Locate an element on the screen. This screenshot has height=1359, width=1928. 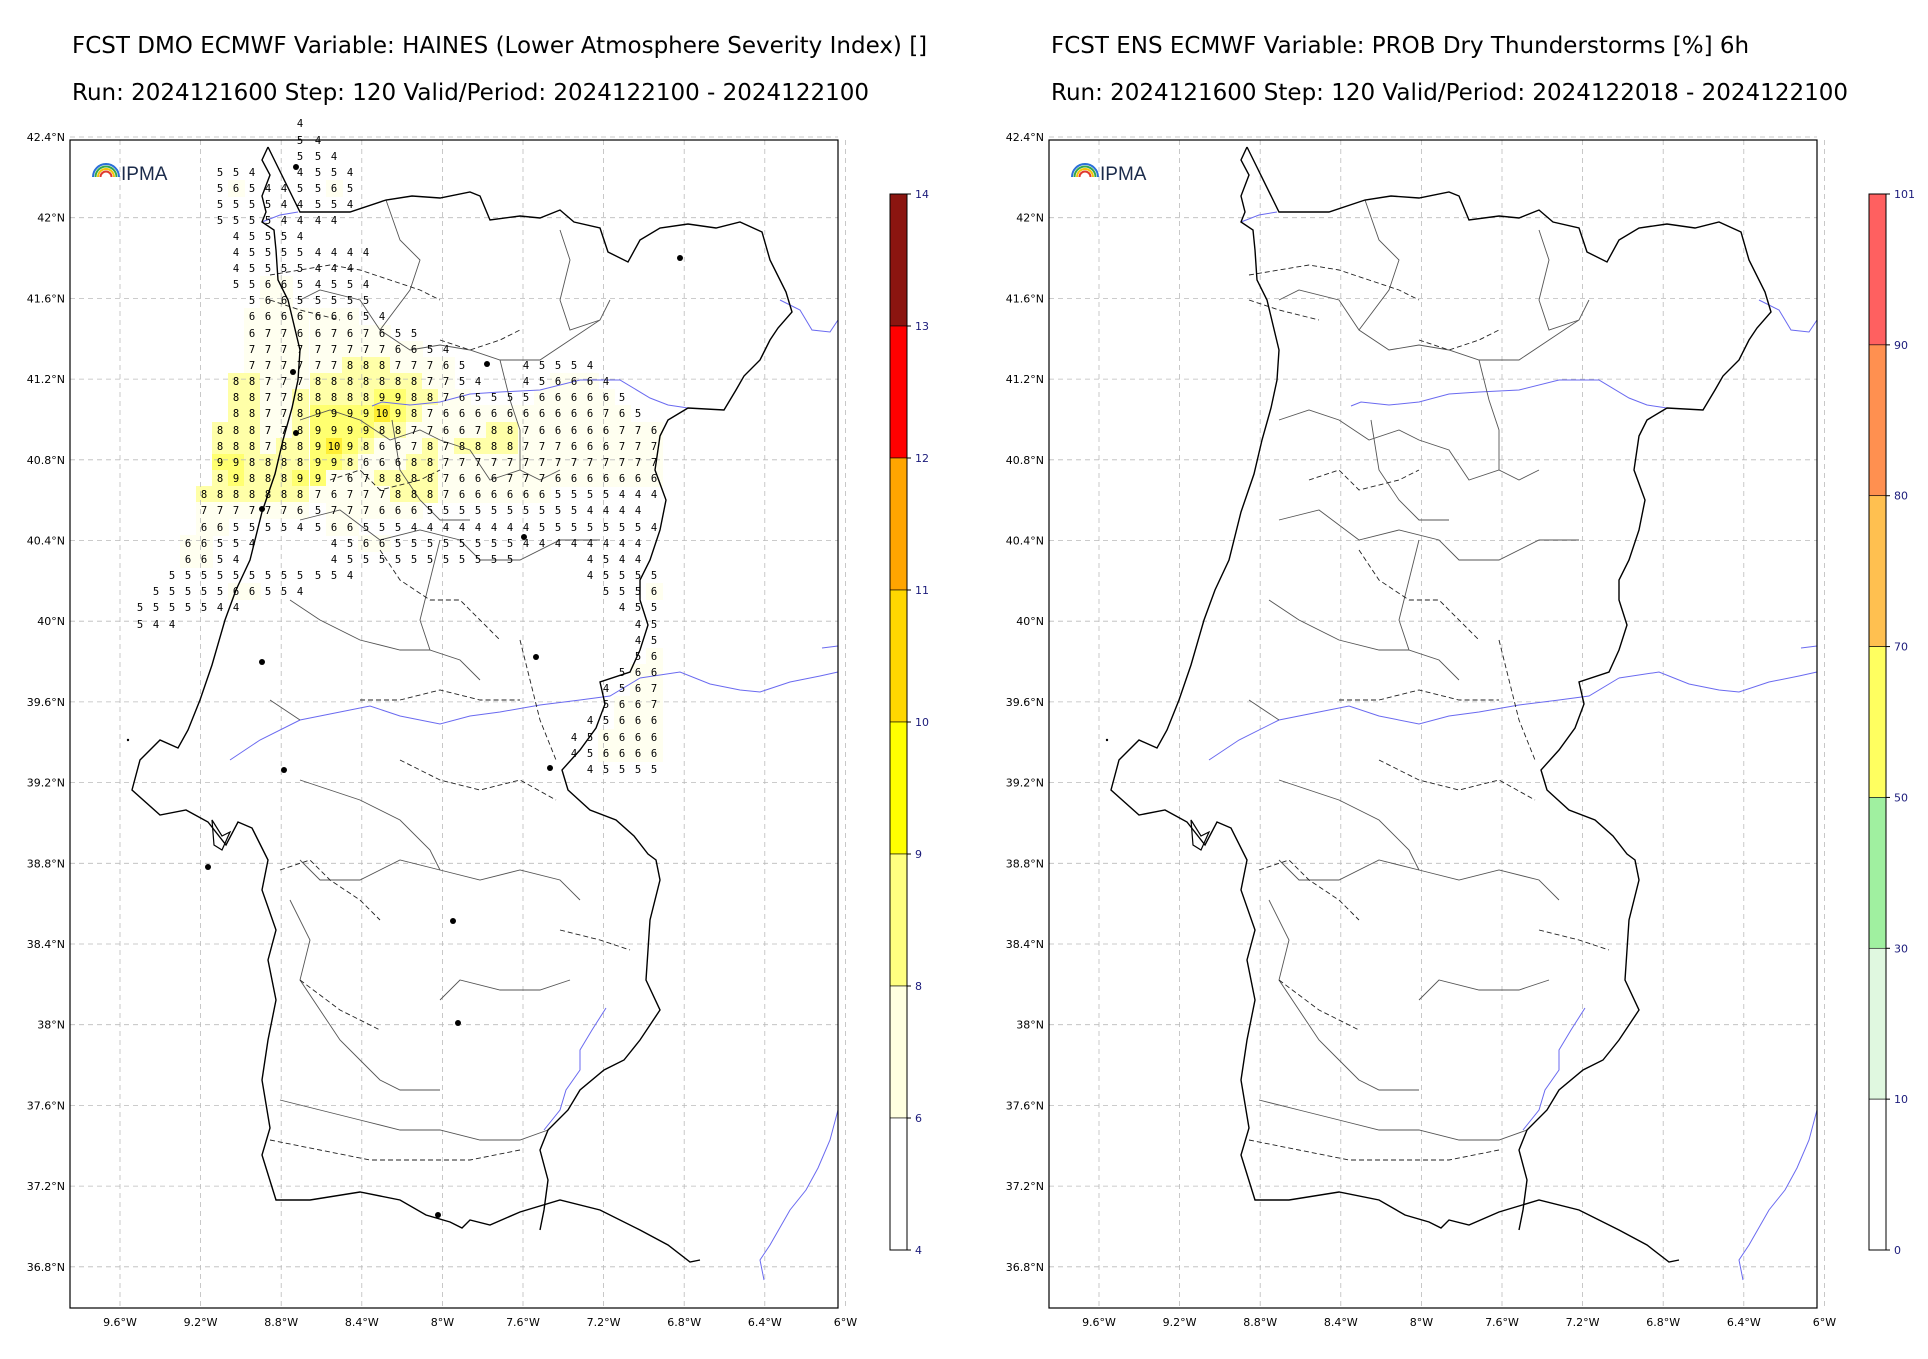
colorbar-segment is located at coordinates (898, 260).